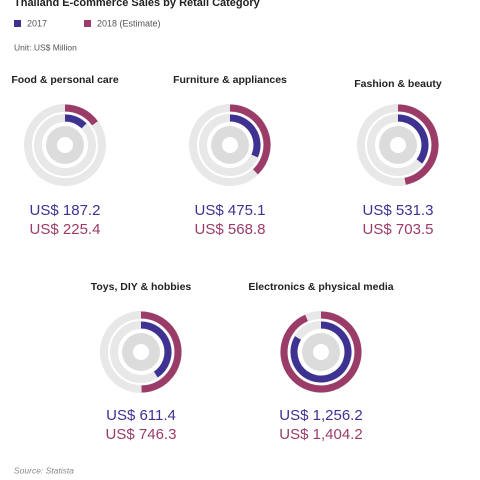 The image size is (480, 480). Describe the element at coordinates (37, 23) in the screenshot. I see `legend-label: 2017` at that location.